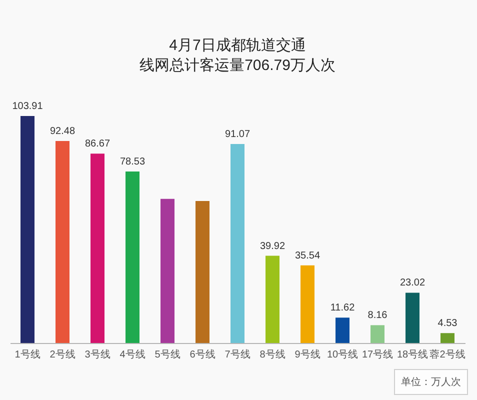  I want to click on x-tick-label: 5号线, so click(167, 354).